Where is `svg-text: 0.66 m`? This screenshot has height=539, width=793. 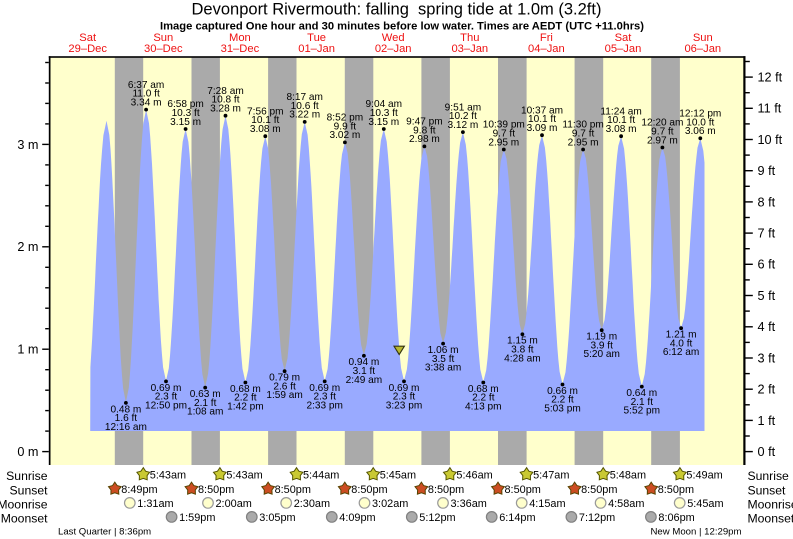
svg-text: 0.66 m is located at coordinates (562, 391).